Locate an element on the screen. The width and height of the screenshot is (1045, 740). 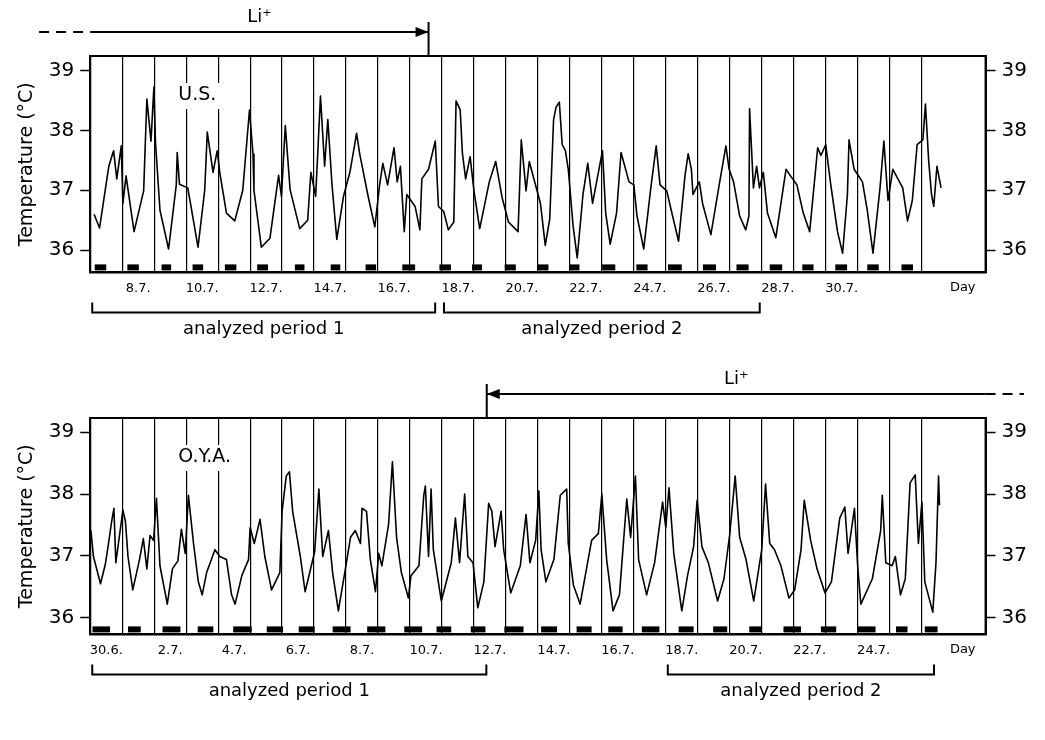
x-tick-label: 4.7. is located at coordinates (234, 649).